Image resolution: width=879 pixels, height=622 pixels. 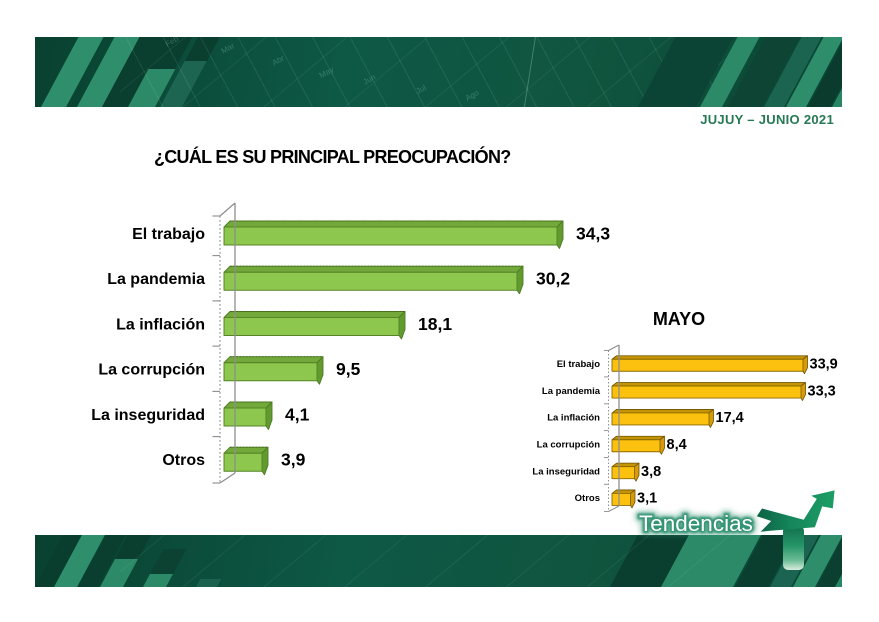 I want to click on svg-text: 33,3, so click(x=822, y=391).